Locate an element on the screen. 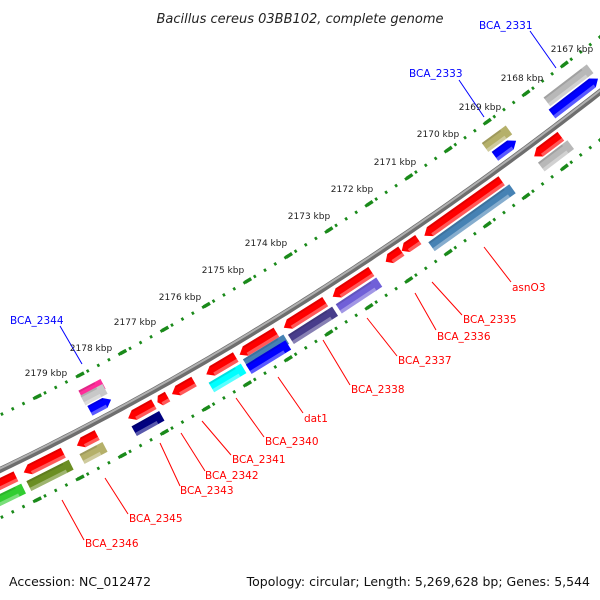 Image resolution: width=600 pixels, height=600 pixels. map-title: Bacillus cereus 03BB102, complete genome is located at coordinates (299, 19).